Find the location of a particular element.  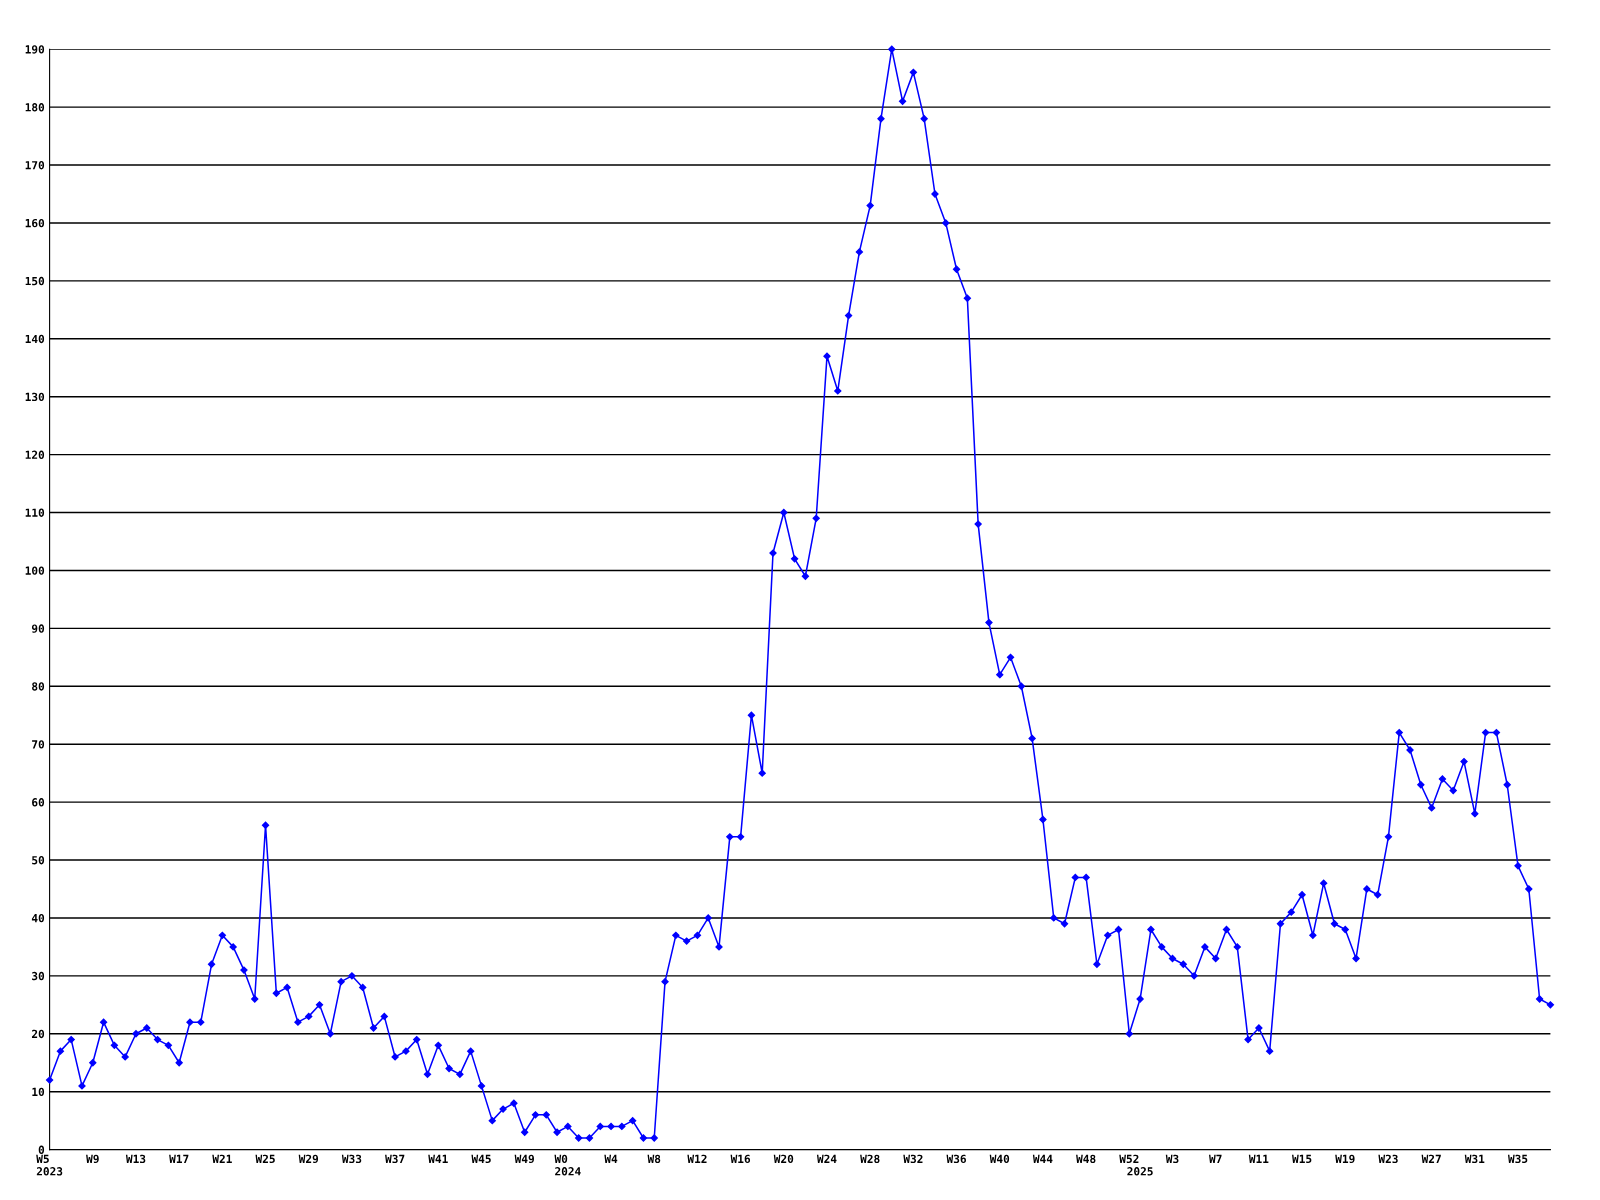

x-tick-label: W0 2024 is located at coordinates (567, 1165).